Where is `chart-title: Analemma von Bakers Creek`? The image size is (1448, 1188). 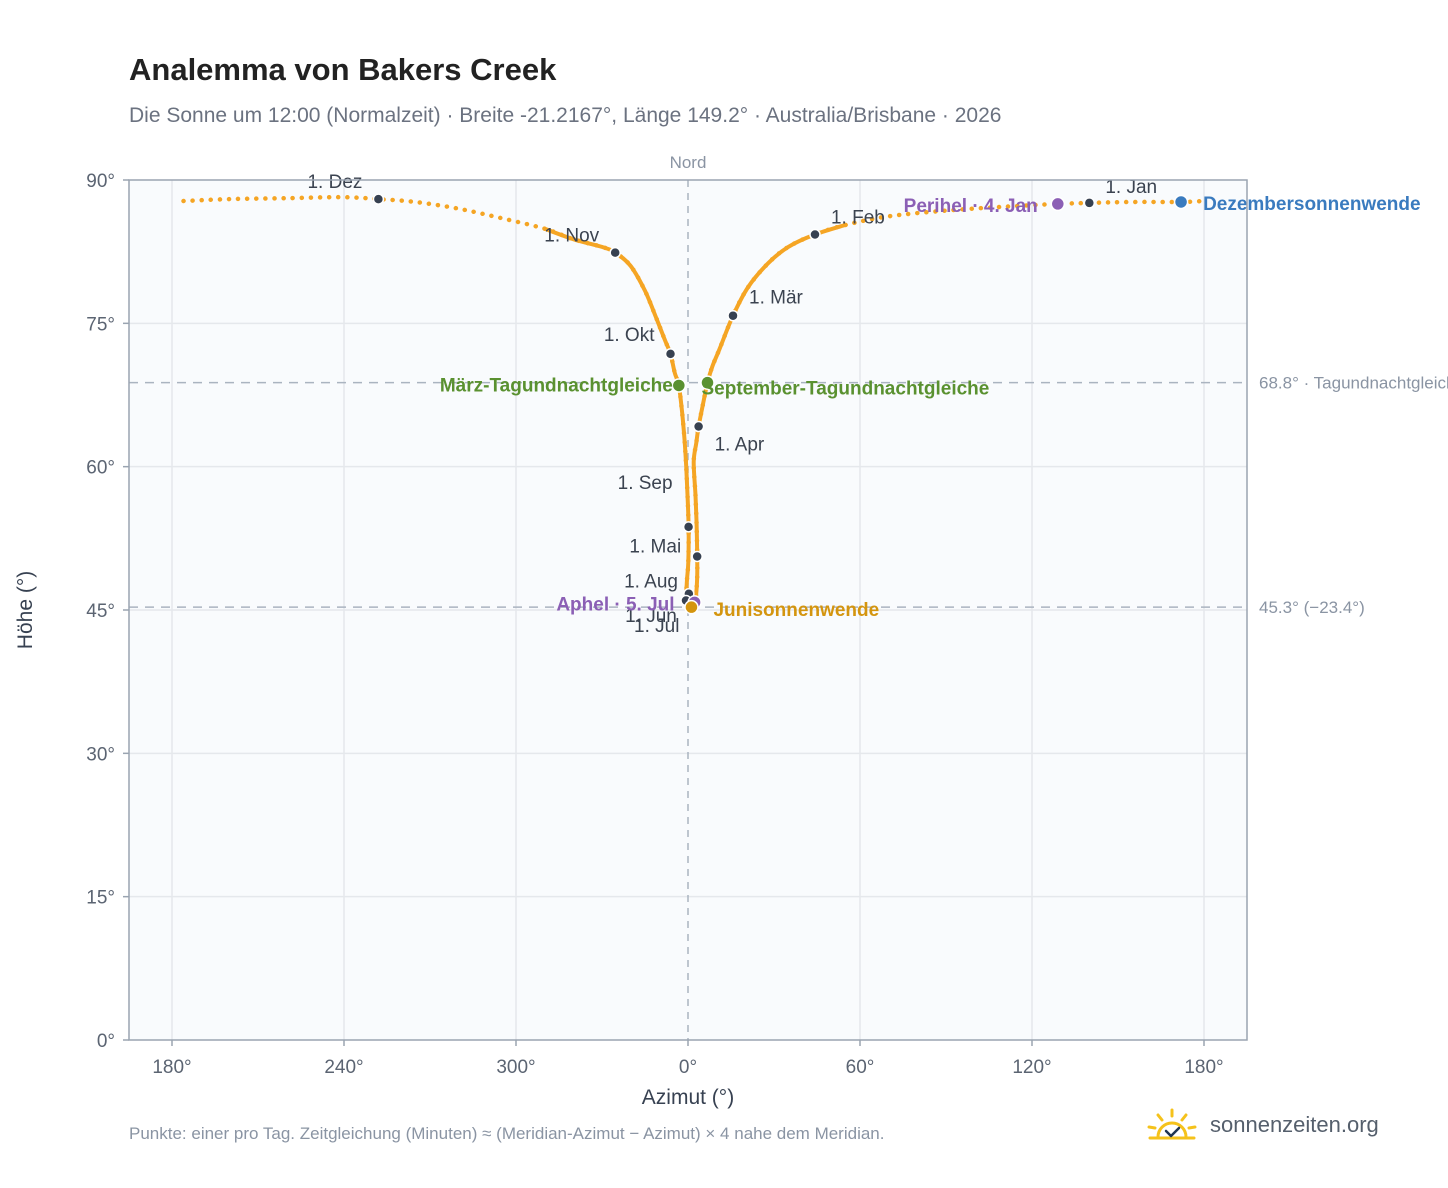
chart-title: Analemma von Bakers Creek is located at coordinates (343, 69).